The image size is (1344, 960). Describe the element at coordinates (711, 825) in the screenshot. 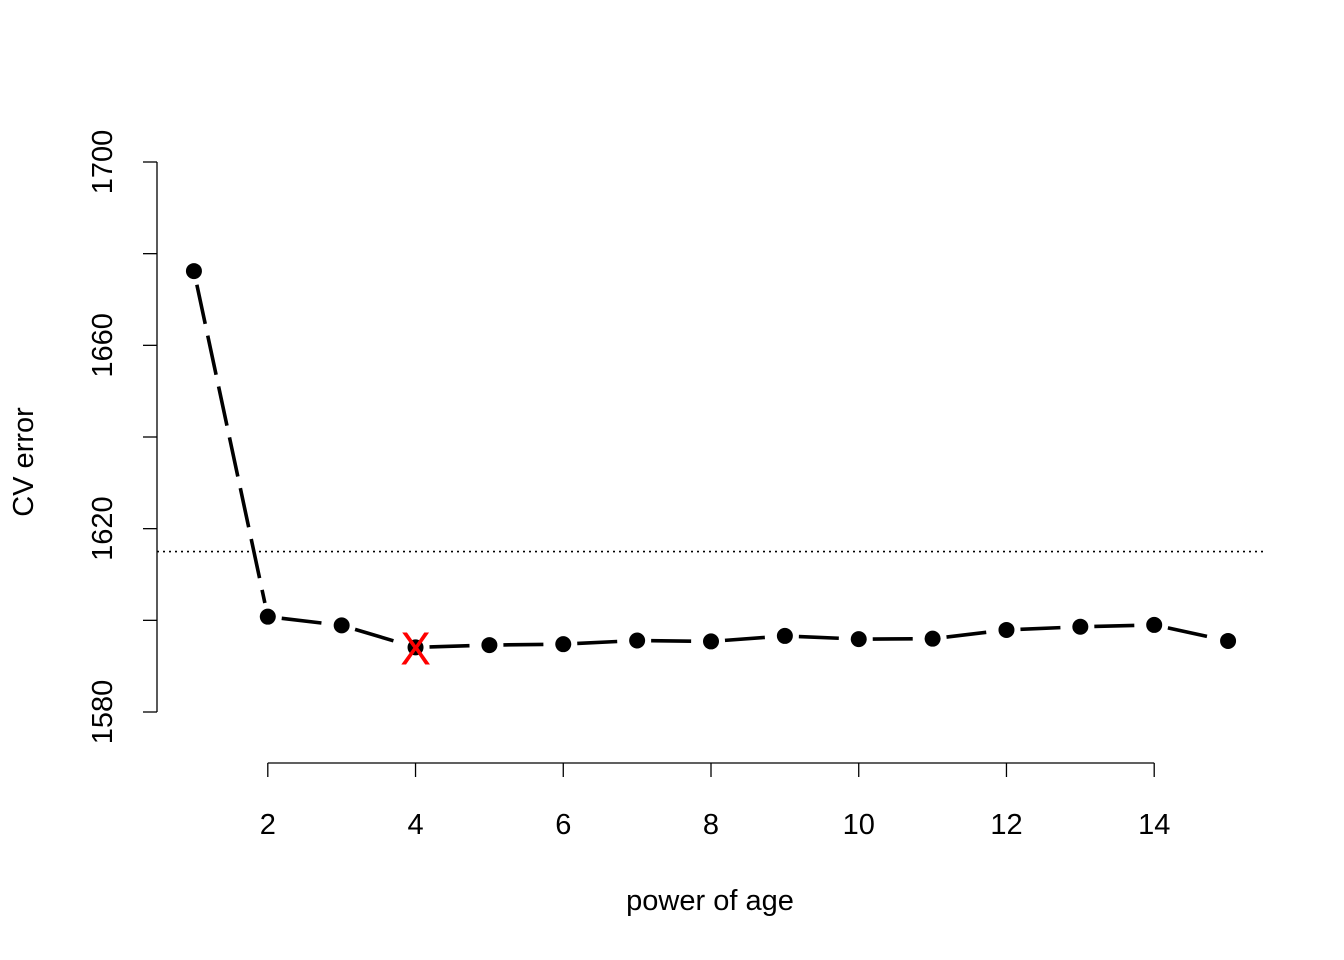

I see `x-tick-label: 8` at that location.